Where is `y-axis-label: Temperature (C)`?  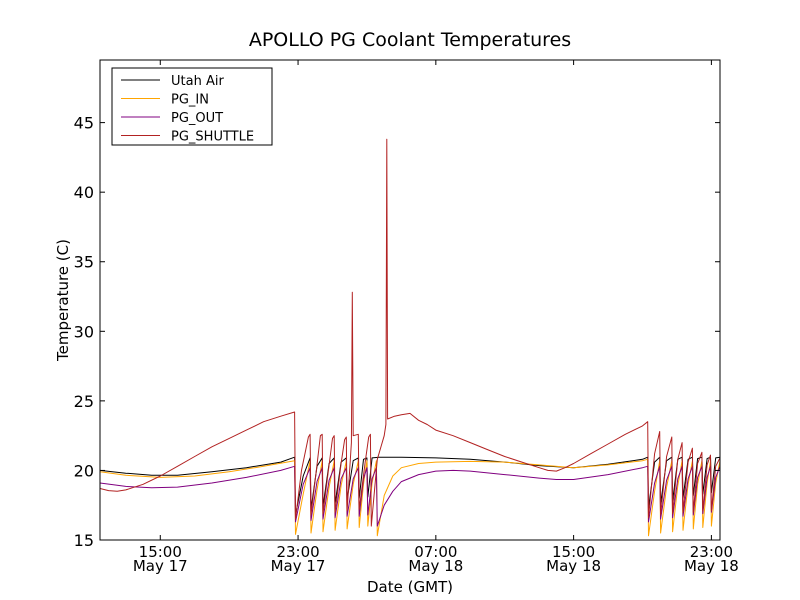
y-axis-label: Temperature (C) is located at coordinates (63, 300).